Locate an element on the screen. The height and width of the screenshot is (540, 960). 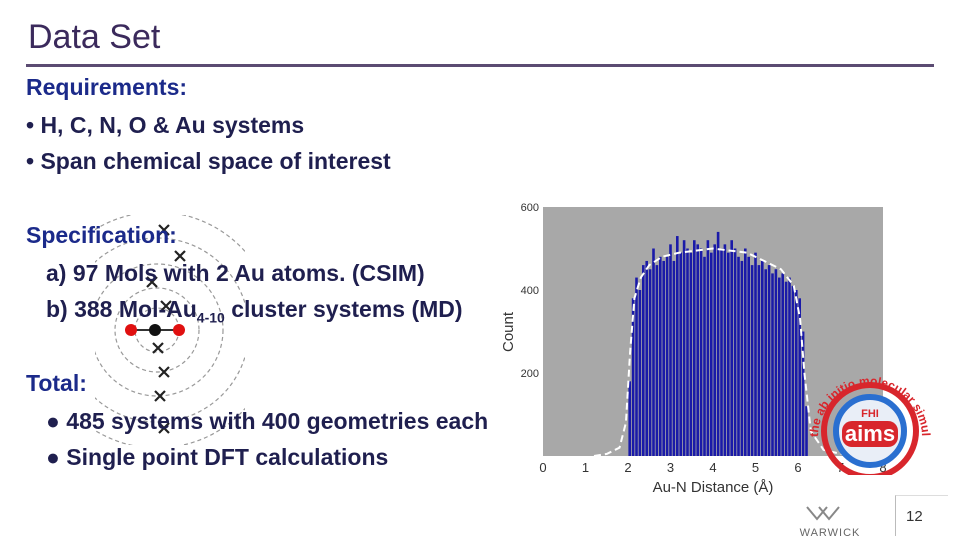
page-number: 12 is located at coordinates (914, 516).